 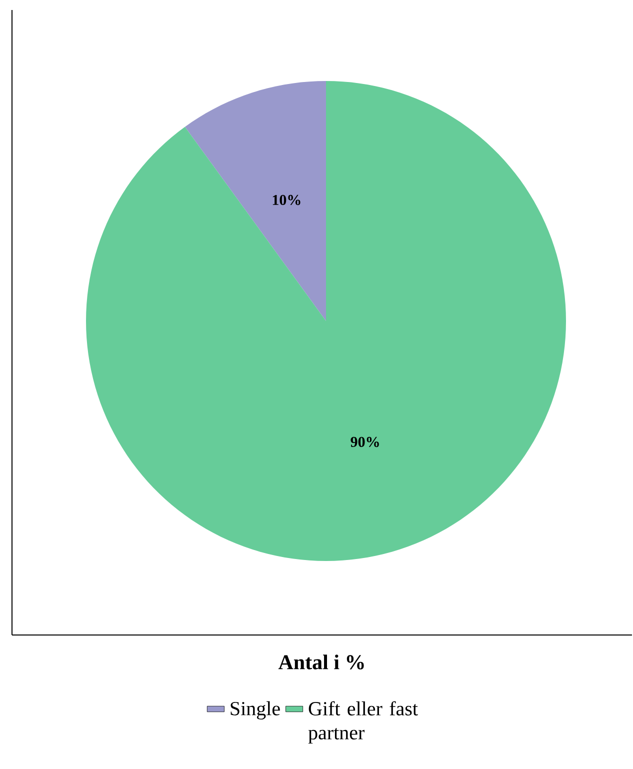 What do you see at coordinates (255, 710) in the screenshot?
I see `legend-label: Single` at bounding box center [255, 710].